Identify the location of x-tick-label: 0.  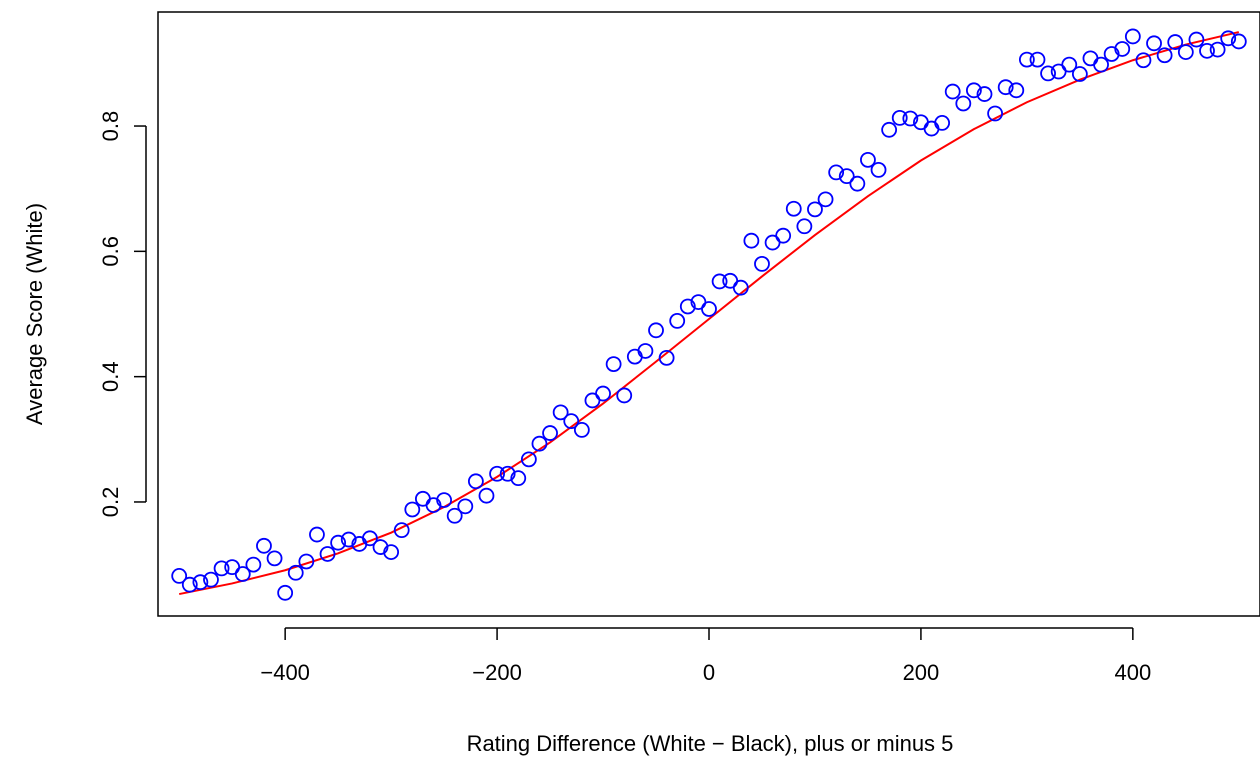
(709, 672).